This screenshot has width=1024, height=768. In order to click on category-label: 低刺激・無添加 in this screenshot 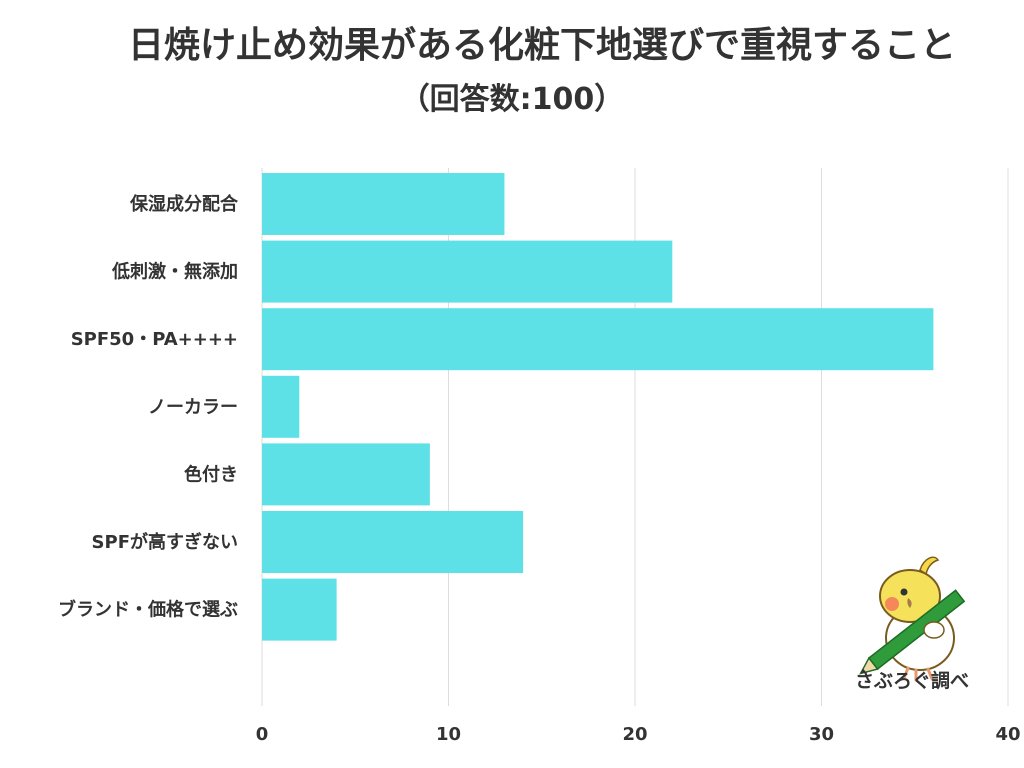, I will do `click(174, 272)`.